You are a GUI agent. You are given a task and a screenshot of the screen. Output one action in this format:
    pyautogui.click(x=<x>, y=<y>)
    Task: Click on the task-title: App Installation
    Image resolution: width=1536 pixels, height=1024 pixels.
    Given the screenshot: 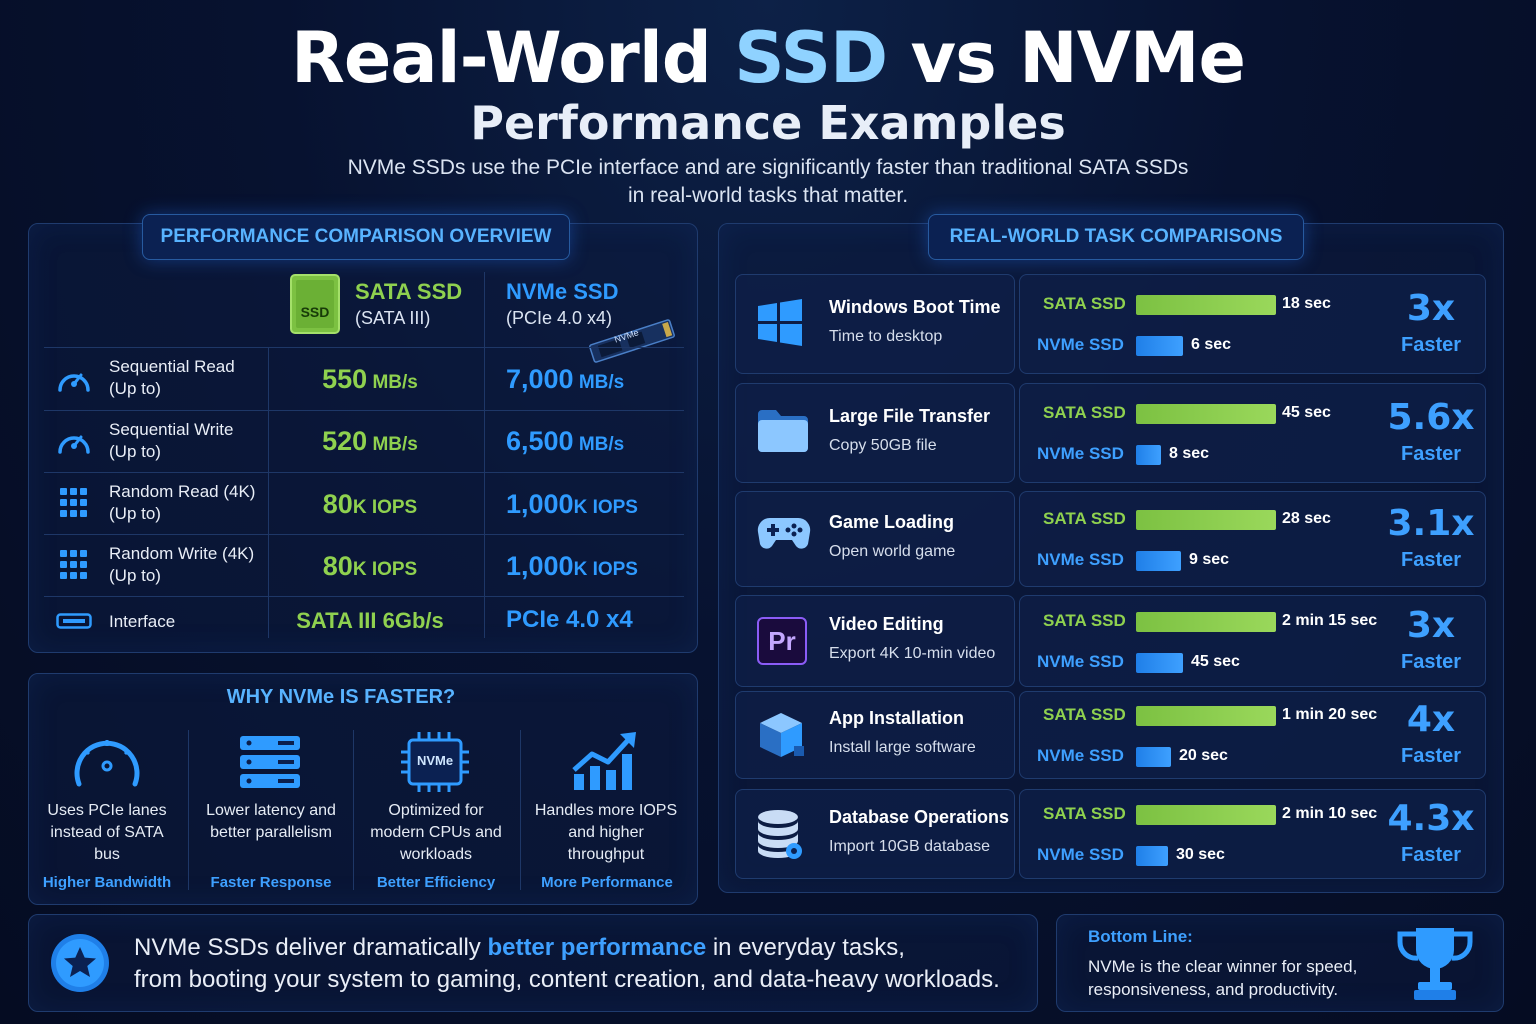 What is the action you would take?
    pyautogui.click(x=896, y=718)
    